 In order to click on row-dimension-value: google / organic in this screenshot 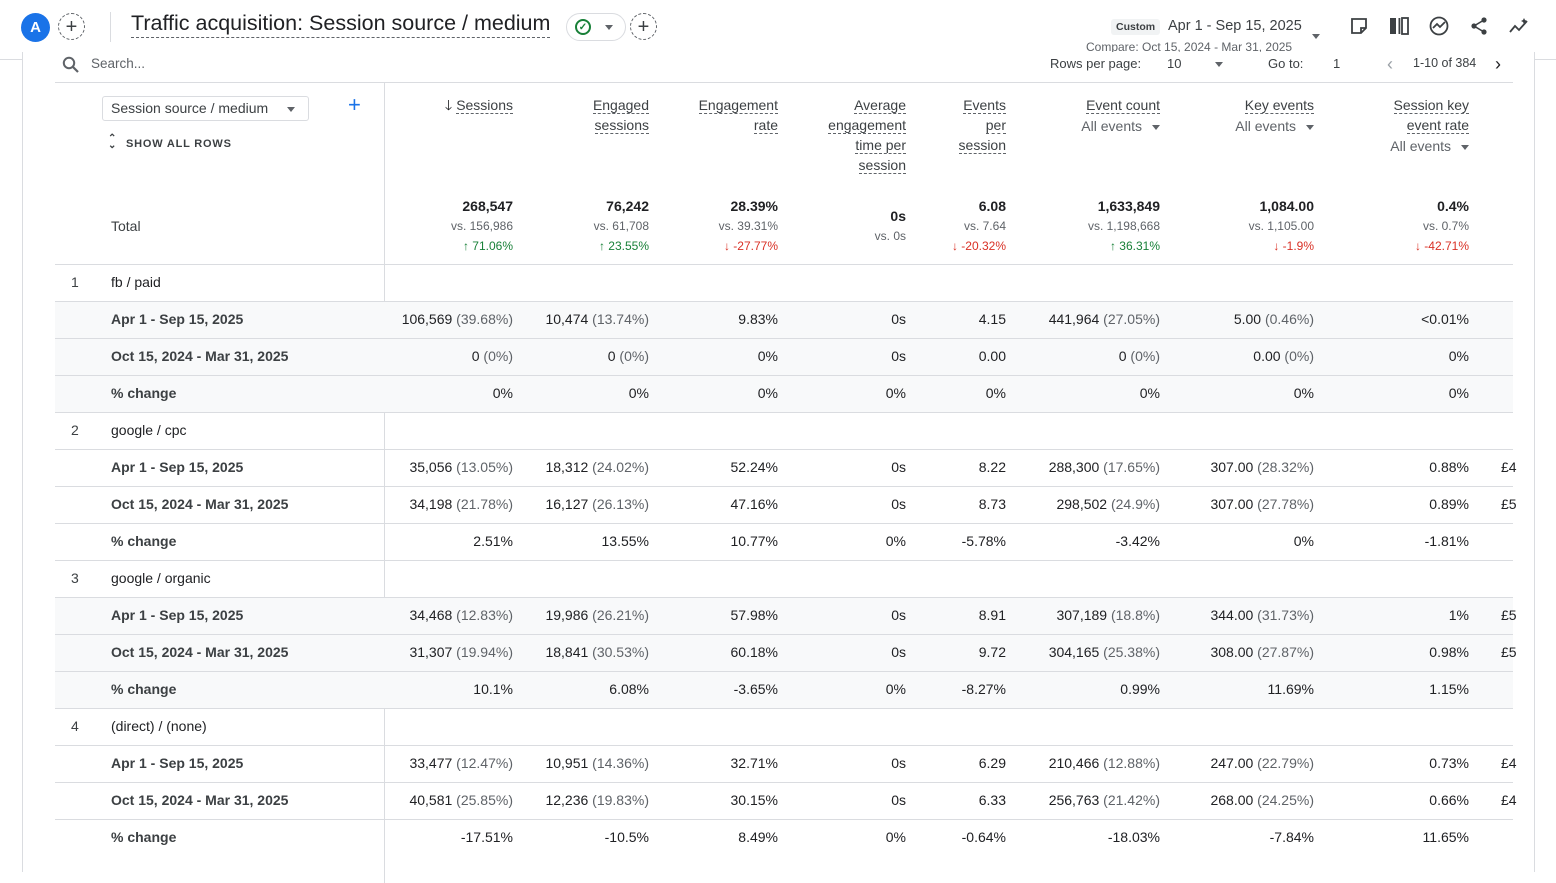, I will do `click(161, 578)`.